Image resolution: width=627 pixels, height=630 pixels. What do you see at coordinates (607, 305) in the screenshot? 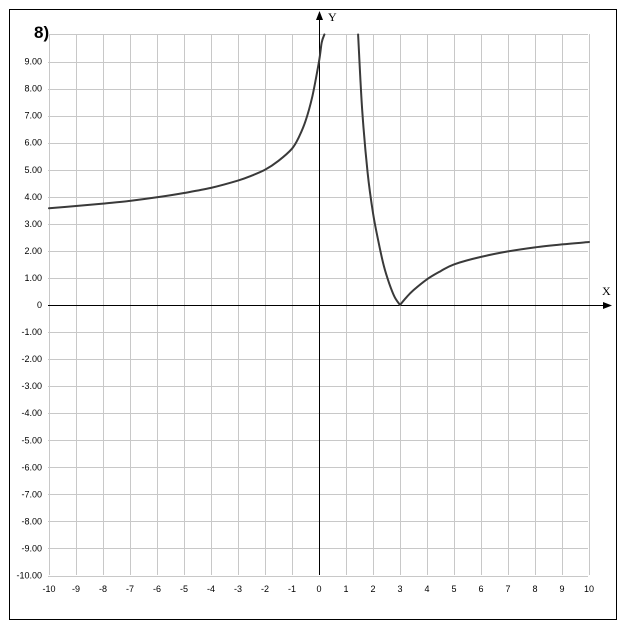
I see `x-axis-arrow` at bounding box center [607, 305].